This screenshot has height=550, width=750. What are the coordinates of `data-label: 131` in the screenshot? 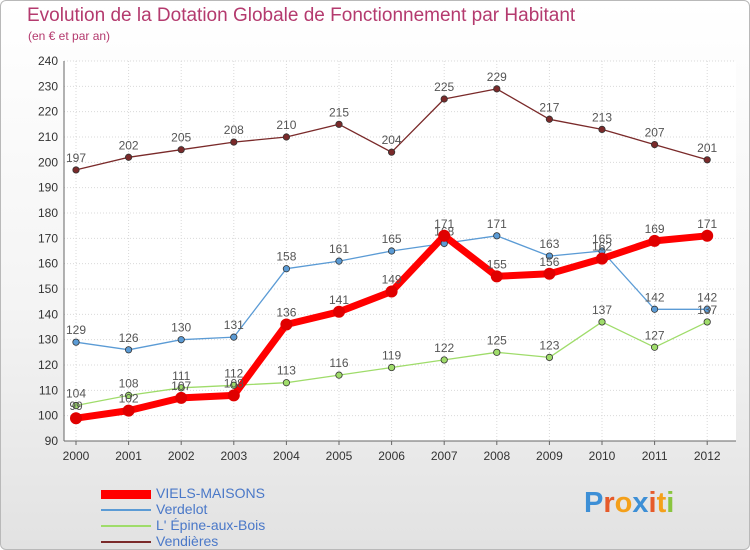 It's located at (234, 325).